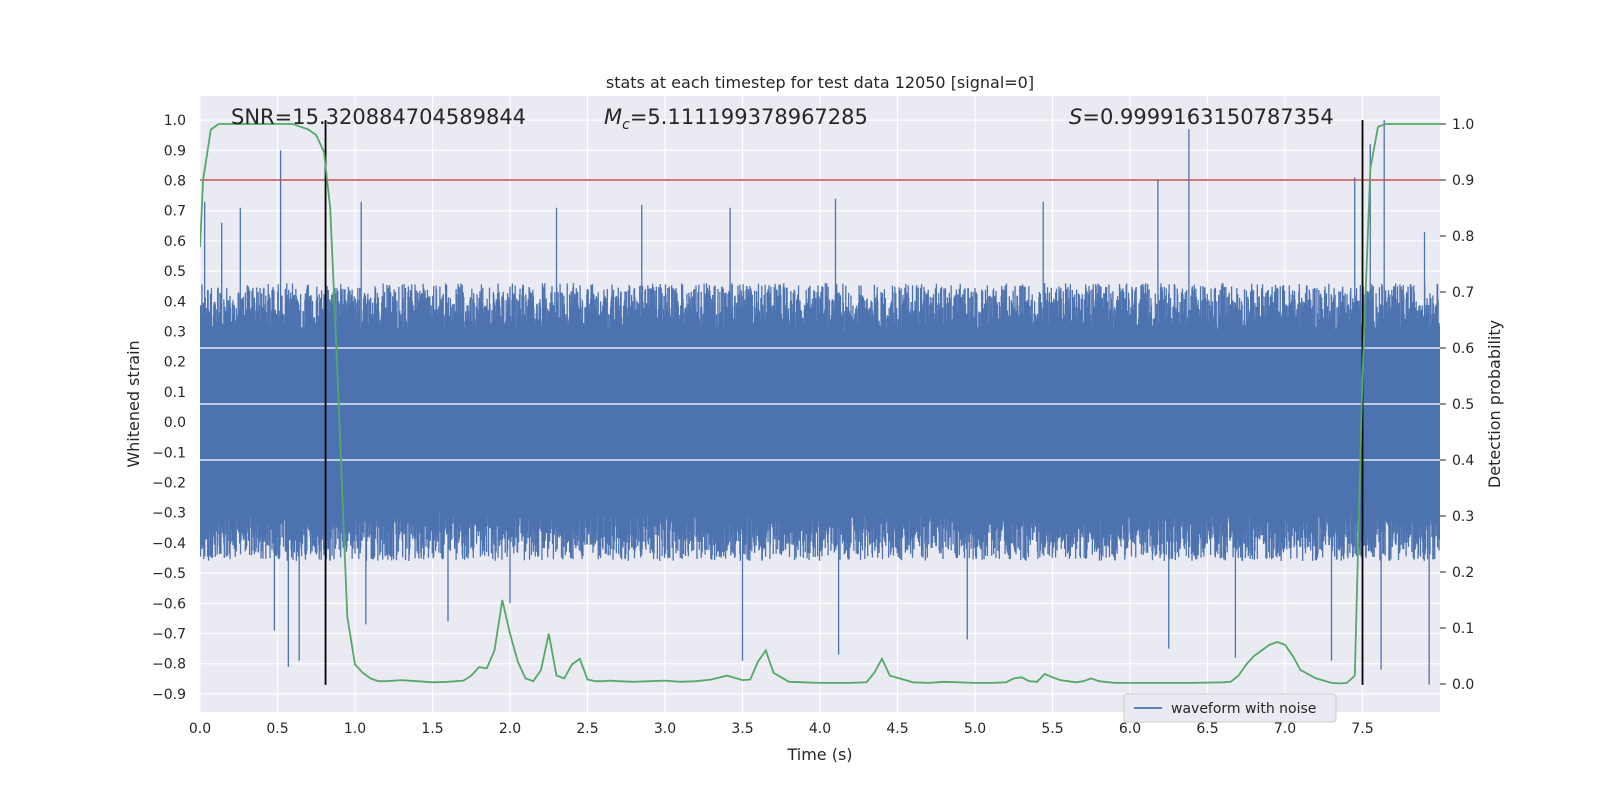 The width and height of the screenshot is (1600, 800). I want to click on legend-label: waveform with noise, so click(1243, 709).